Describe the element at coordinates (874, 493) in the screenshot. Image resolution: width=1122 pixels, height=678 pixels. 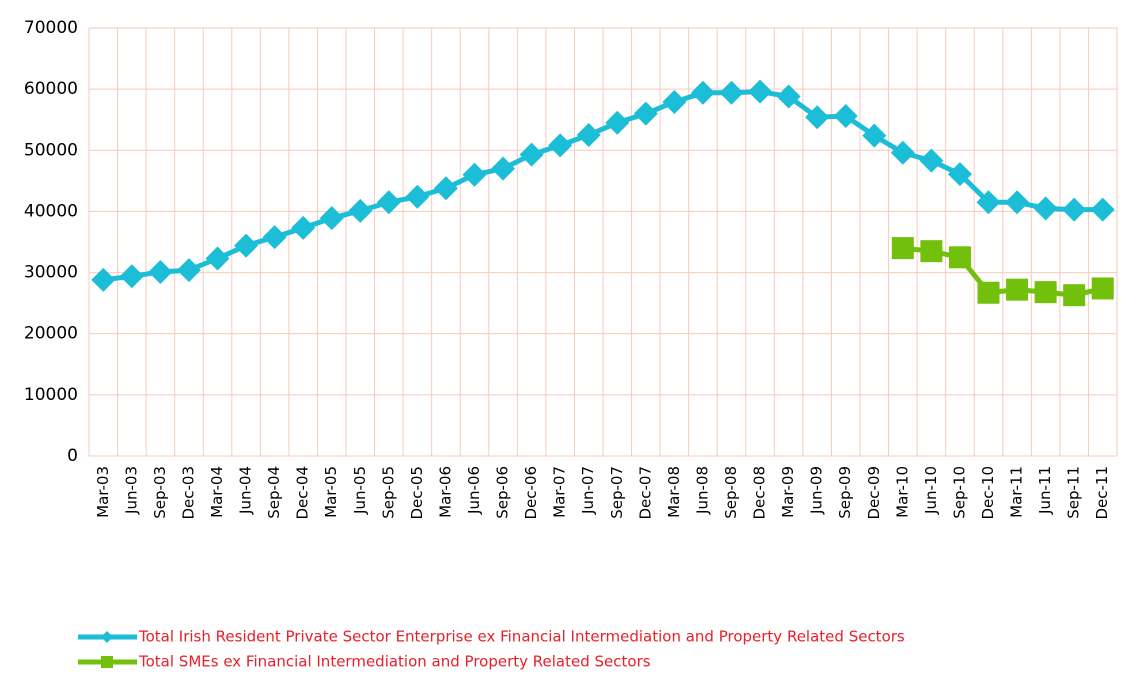
I see `x-tick-label: Dec-09` at that location.